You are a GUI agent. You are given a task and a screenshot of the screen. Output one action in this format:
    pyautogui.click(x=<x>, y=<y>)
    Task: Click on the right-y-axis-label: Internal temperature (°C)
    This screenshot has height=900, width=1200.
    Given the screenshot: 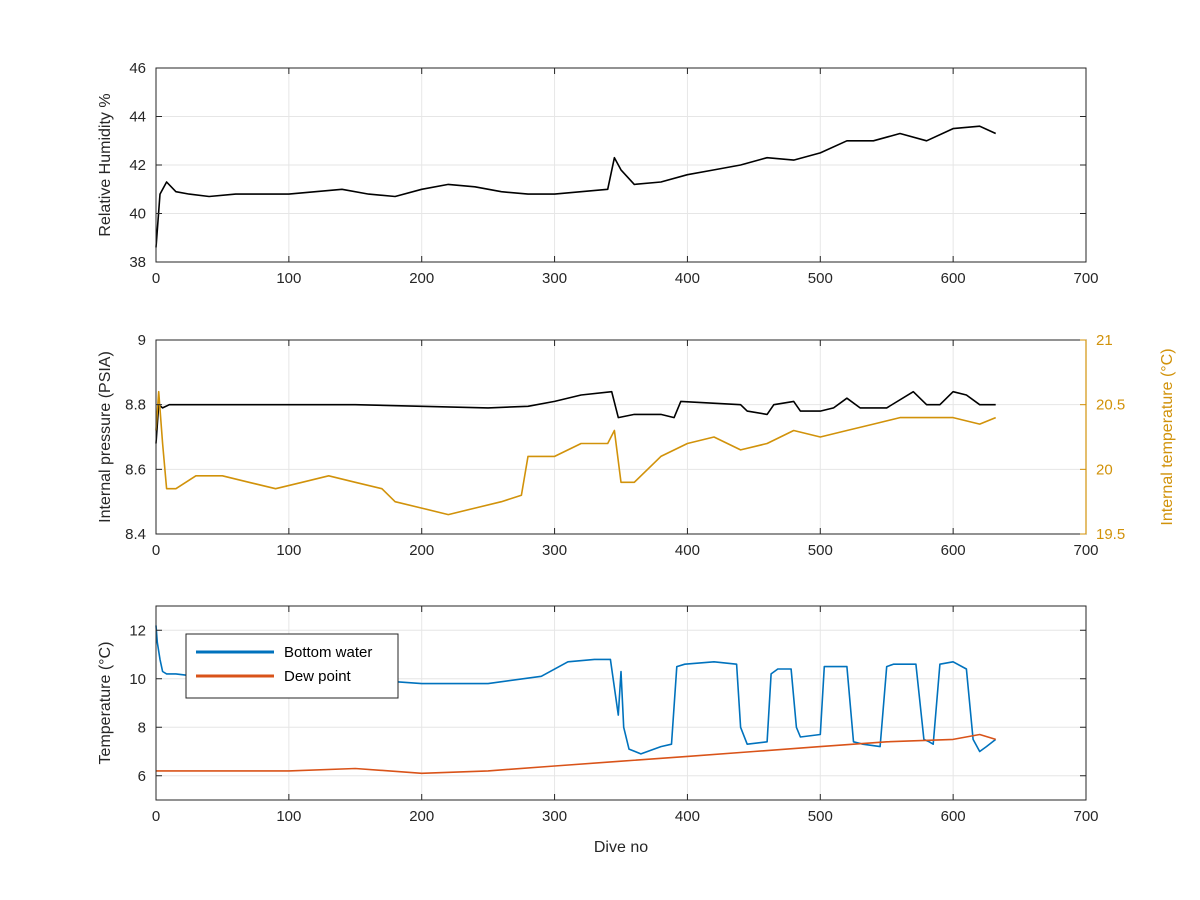 What is the action you would take?
    pyautogui.click(x=1167, y=436)
    